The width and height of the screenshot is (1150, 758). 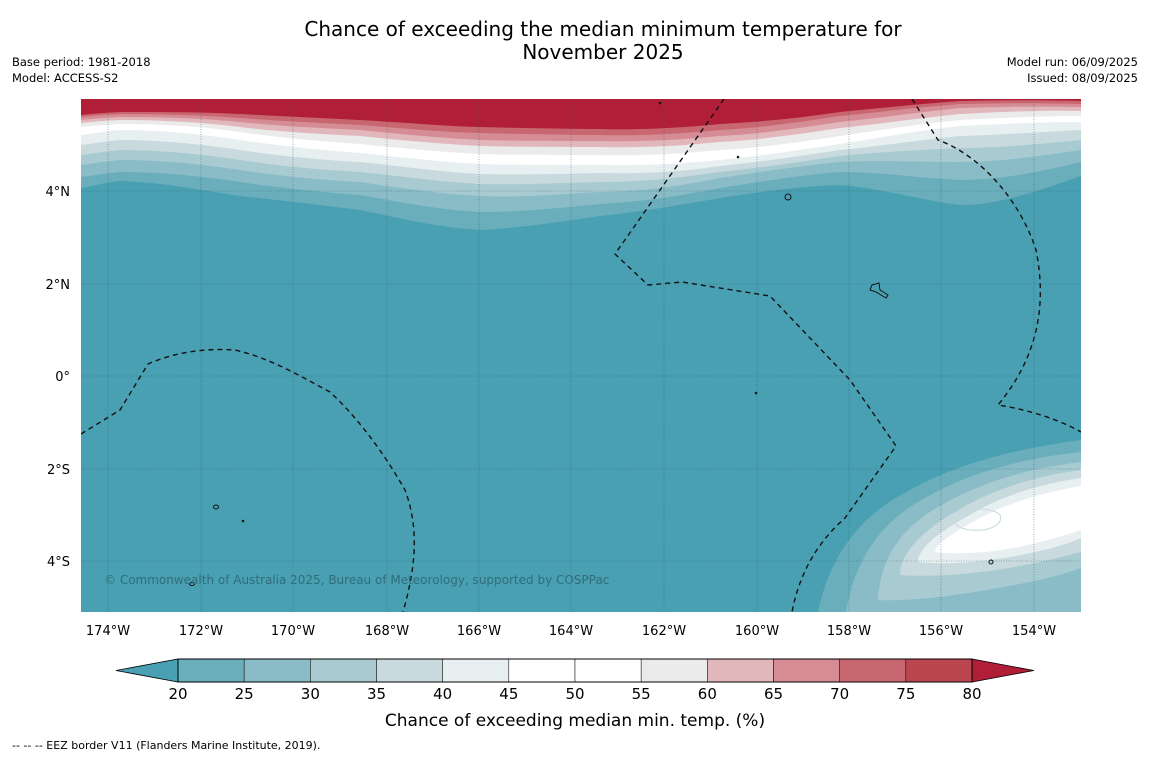 What do you see at coordinates (941, 631) in the screenshot?
I see `lon-label-9: 156°W` at bounding box center [941, 631].